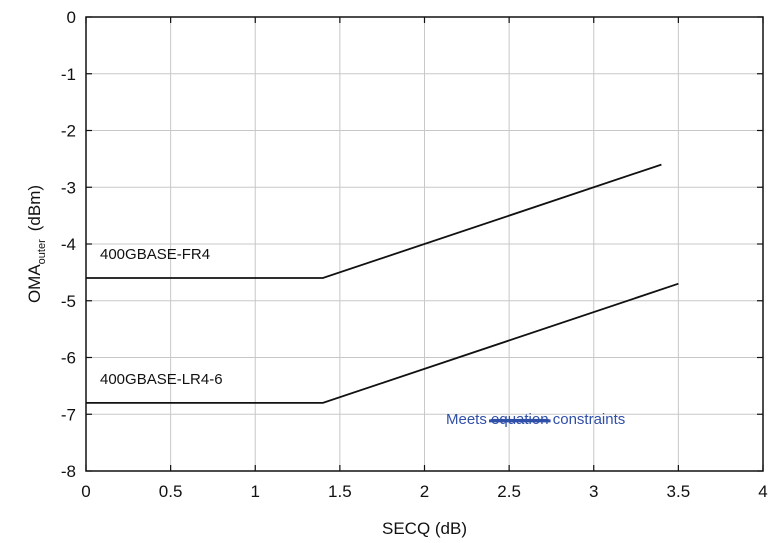 The height and width of the screenshot is (543, 777). I want to click on y-tick-label: -5, so click(68, 301).